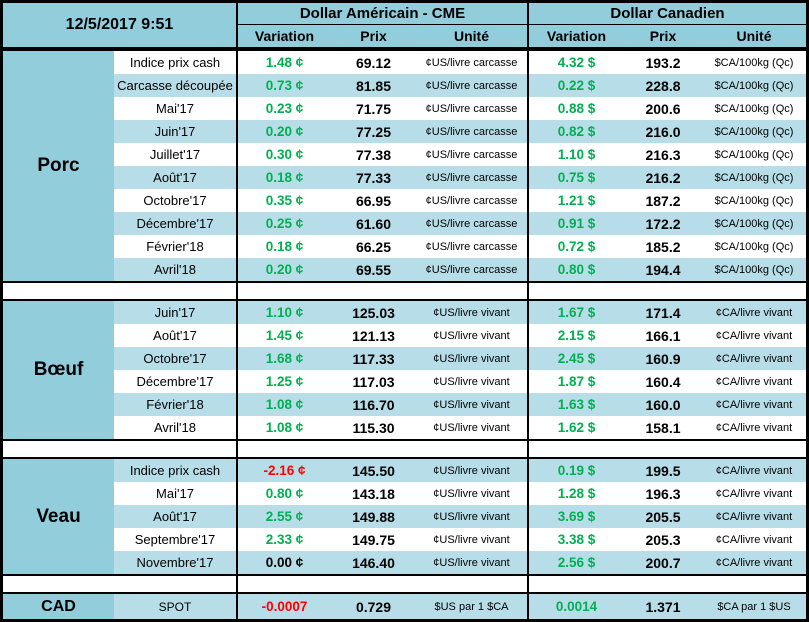  I want to click on cad-price: 160.9, so click(663, 358).